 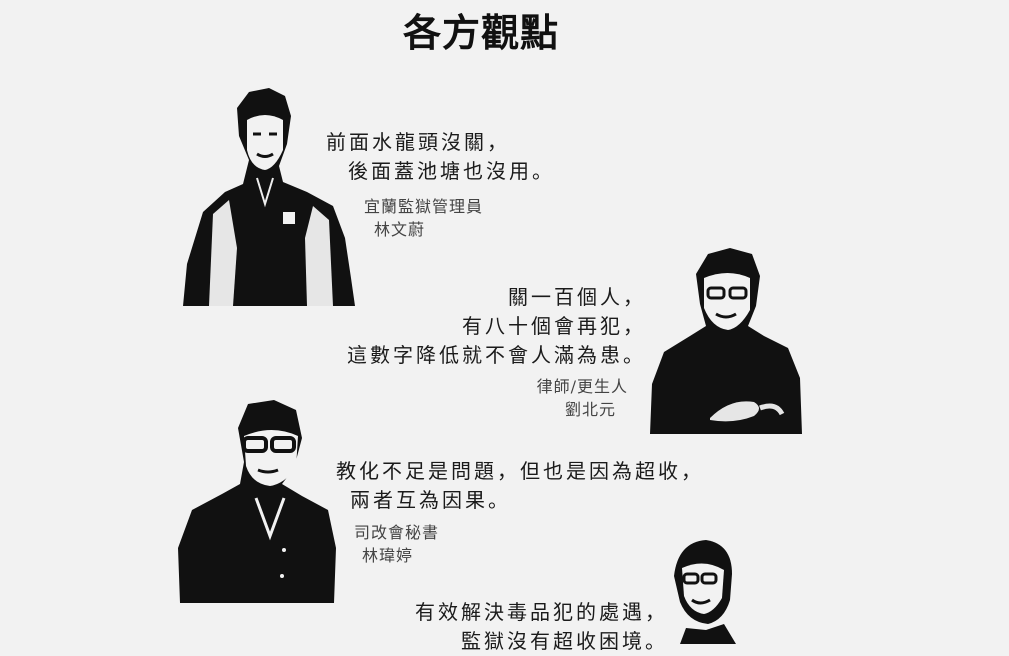 I want to click on attribution-2: 律師/更生人 劉北元, so click(x=549, y=398).